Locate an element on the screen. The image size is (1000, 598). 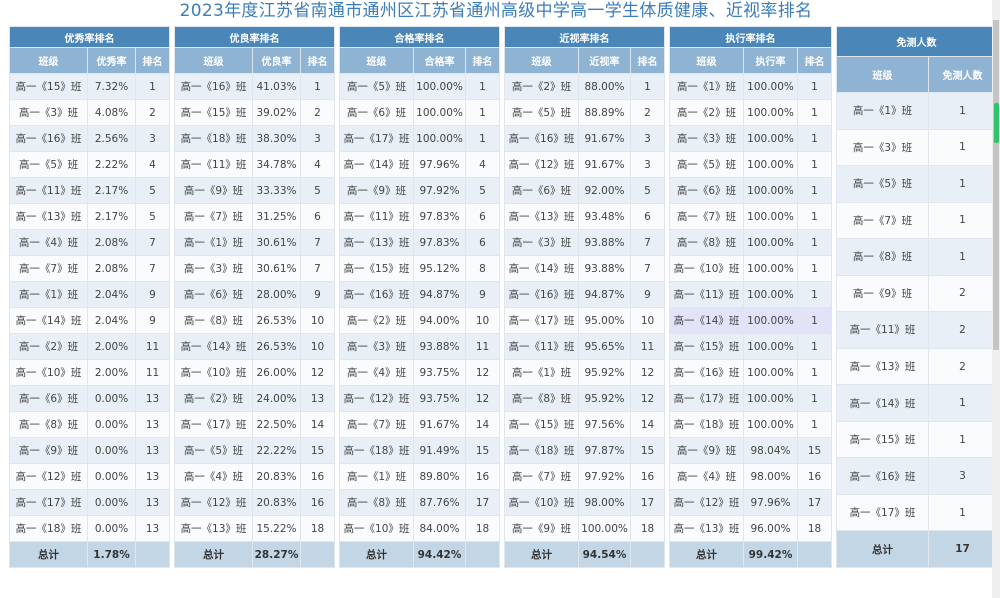
table-row: 高一《16》班 3 is located at coordinates (916, 476).